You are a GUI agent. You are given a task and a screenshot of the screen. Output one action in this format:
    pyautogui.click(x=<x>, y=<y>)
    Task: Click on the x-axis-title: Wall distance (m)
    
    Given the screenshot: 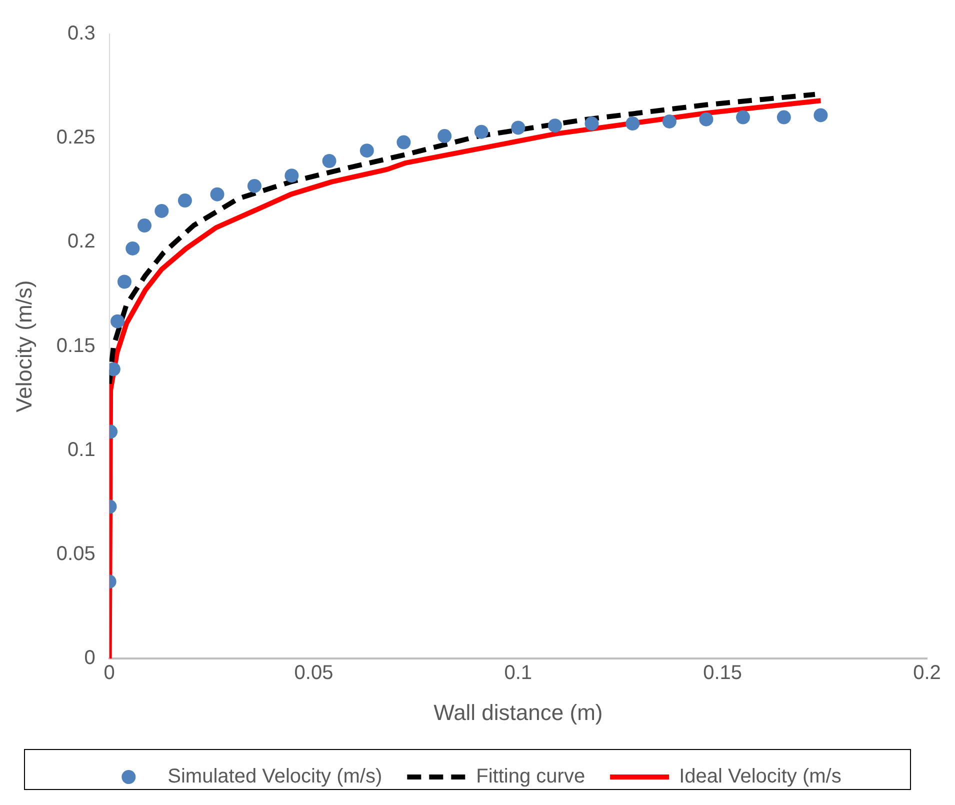 What is the action you would take?
    pyautogui.click(x=518, y=712)
    